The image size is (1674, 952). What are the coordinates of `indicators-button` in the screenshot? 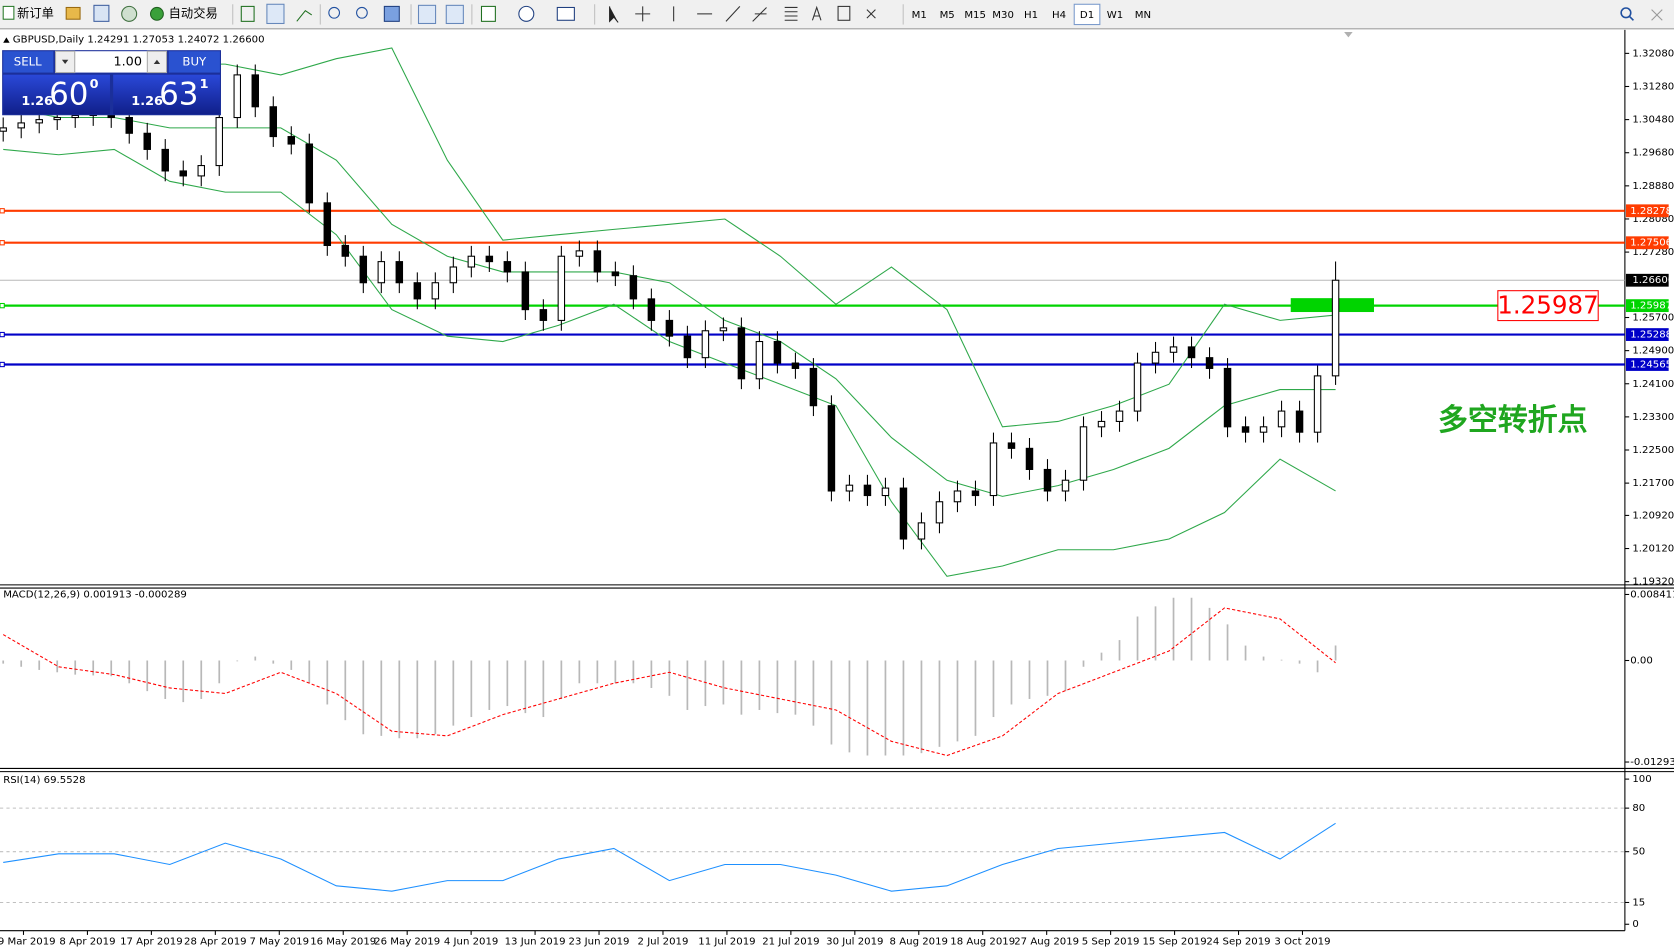 It's located at (488, 13).